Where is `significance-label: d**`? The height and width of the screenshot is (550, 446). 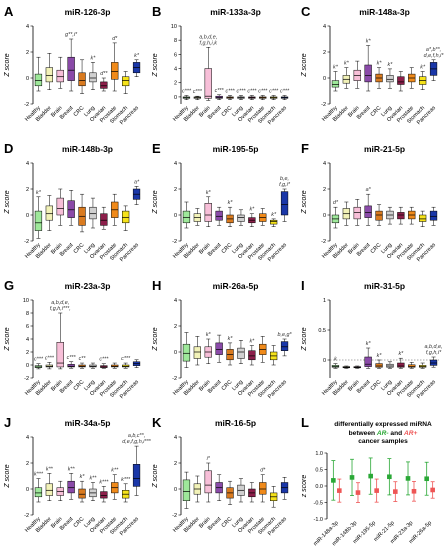
significance-label: d** is located at coordinates (104, 74).